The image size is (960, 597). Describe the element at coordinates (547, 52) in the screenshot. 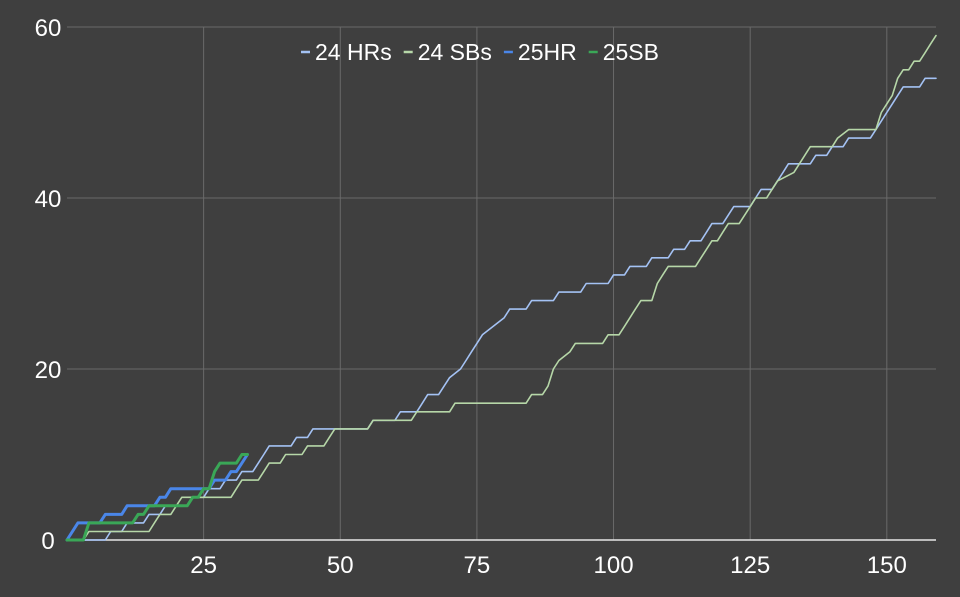

I see `legend-label: 25HR` at that location.